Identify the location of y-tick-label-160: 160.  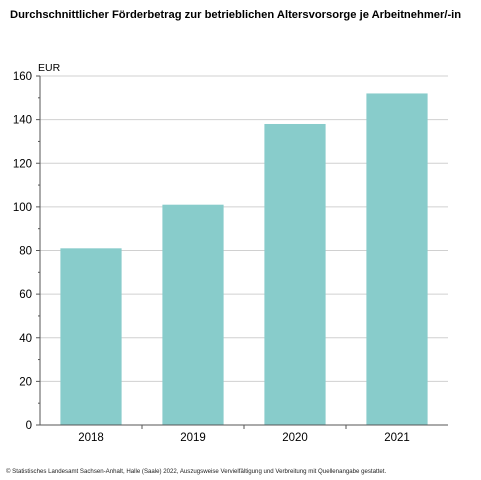
(22, 77).